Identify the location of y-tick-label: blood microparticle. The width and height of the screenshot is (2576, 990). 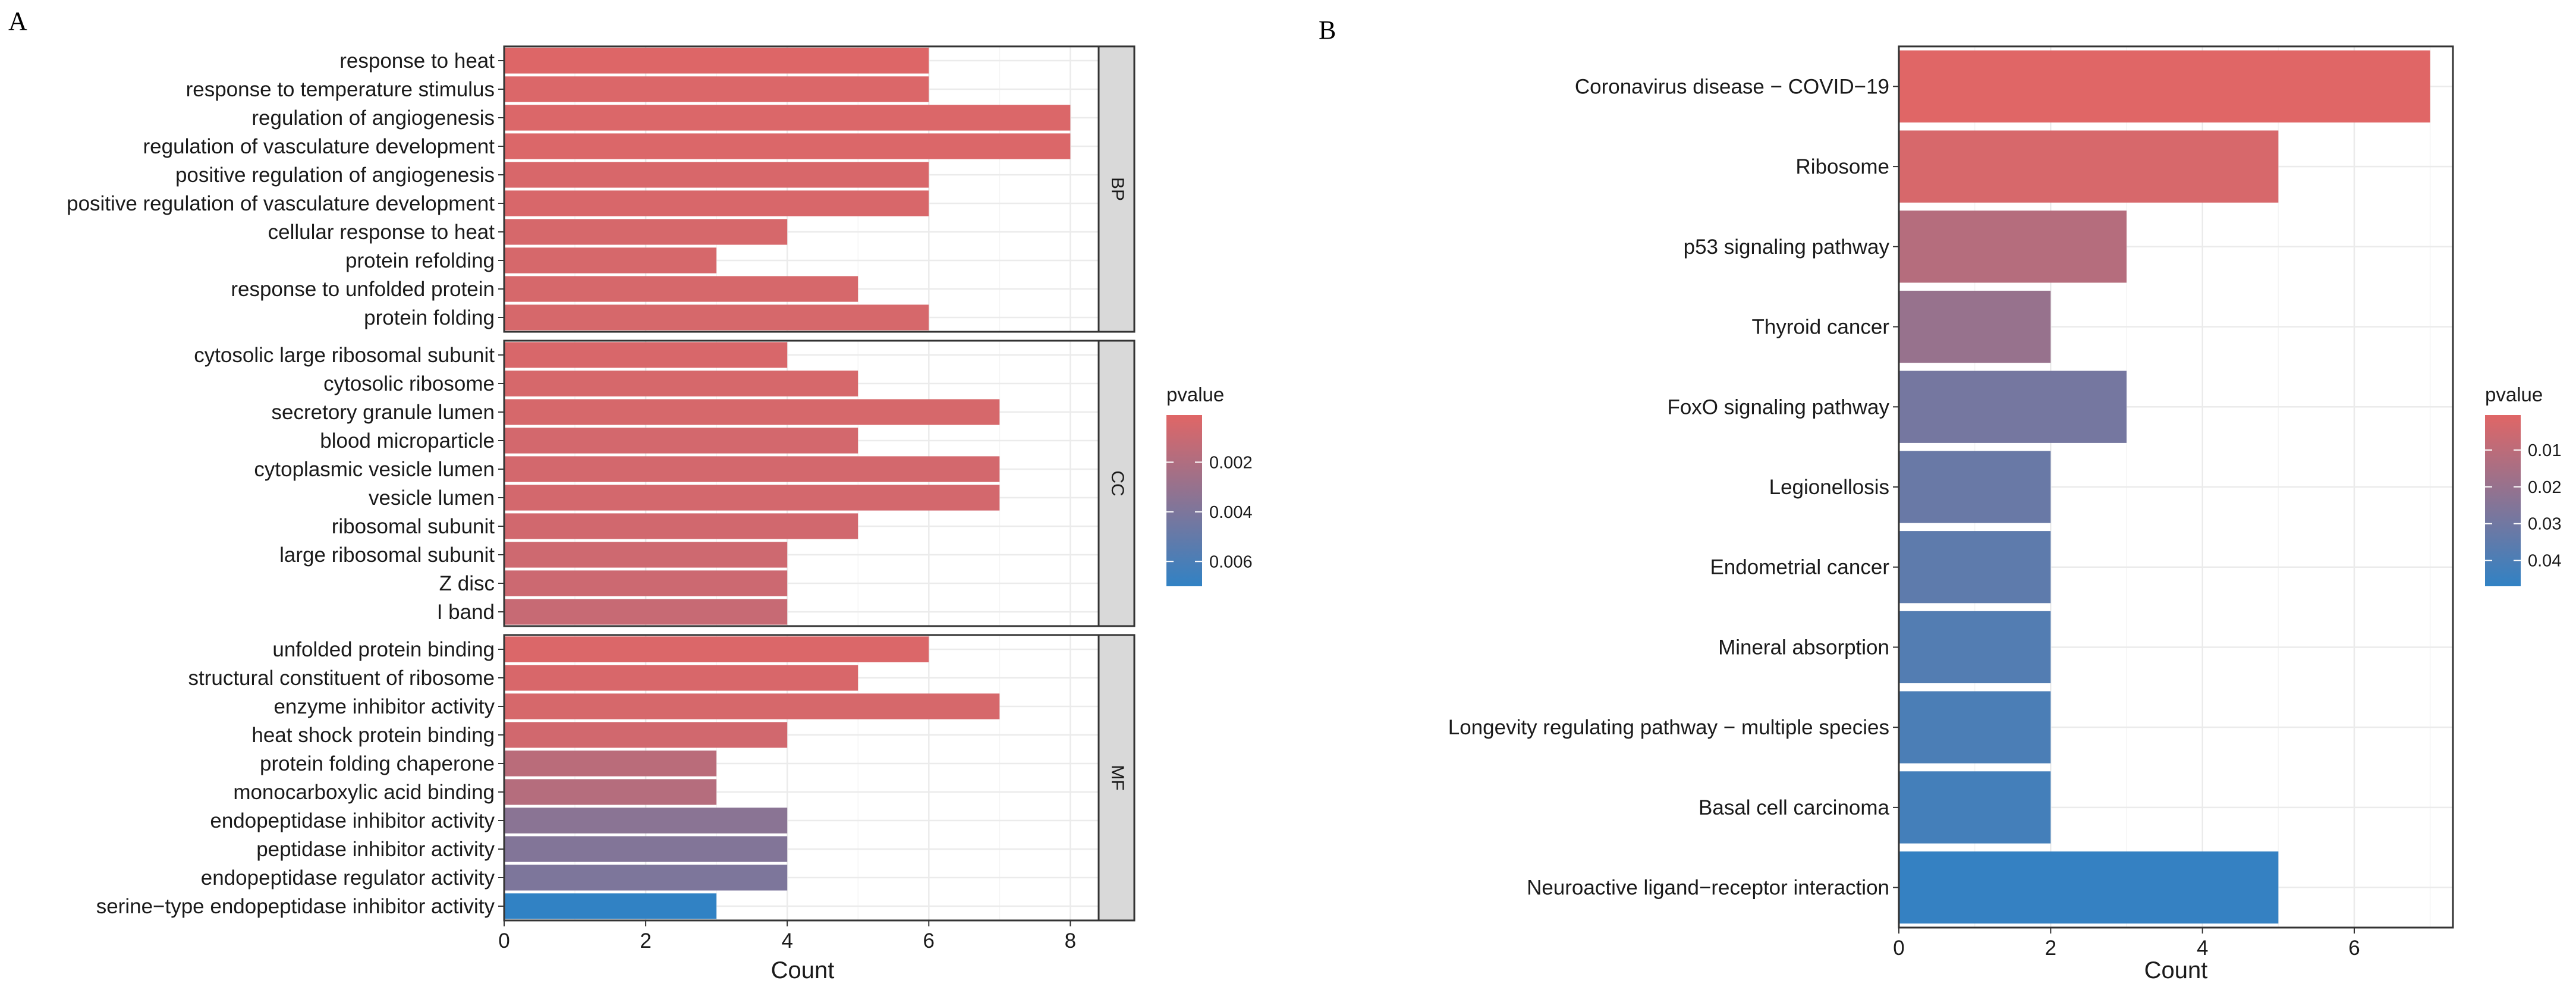
(407, 441).